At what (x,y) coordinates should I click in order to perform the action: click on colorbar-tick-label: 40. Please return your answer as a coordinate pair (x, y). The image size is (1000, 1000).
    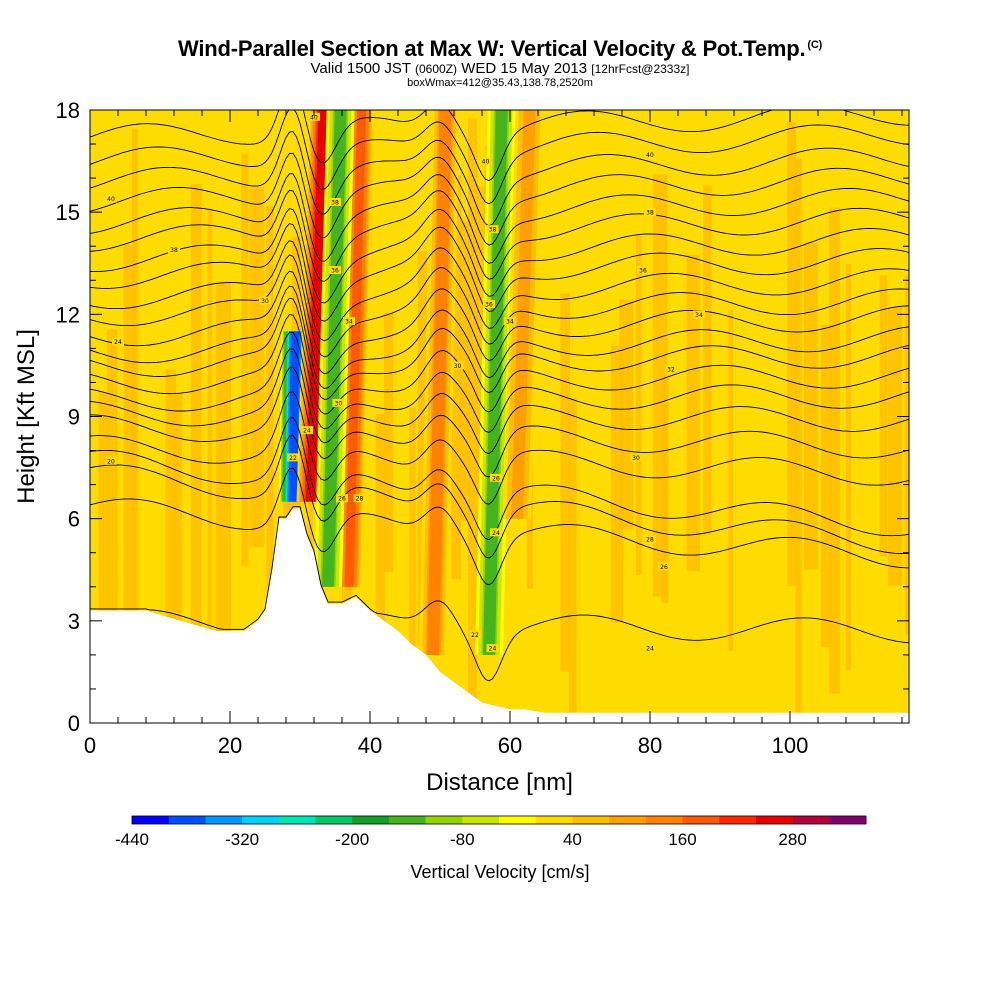
    Looking at the image, I should click on (572, 839).